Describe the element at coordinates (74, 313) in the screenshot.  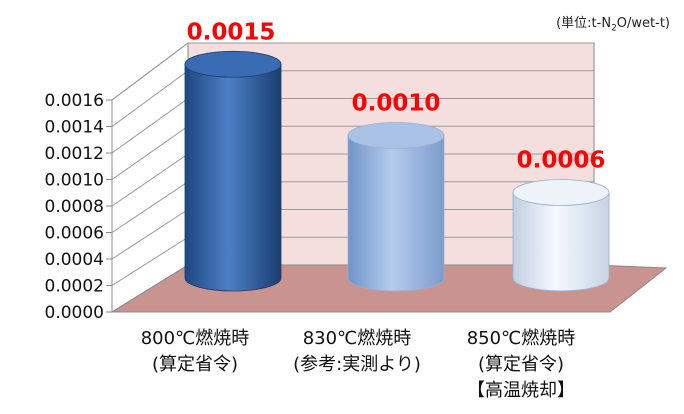
I see `y-tick-label: 0.0000` at that location.